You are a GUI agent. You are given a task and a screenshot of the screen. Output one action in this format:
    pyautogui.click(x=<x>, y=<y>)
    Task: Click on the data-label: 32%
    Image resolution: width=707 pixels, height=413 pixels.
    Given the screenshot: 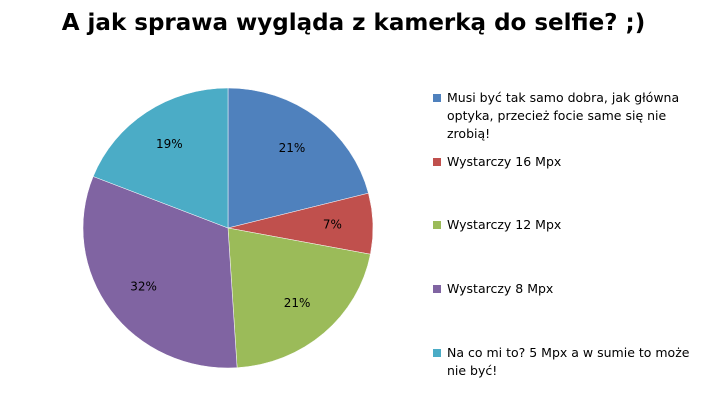 What is the action you would take?
    pyautogui.click(x=143, y=287)
    